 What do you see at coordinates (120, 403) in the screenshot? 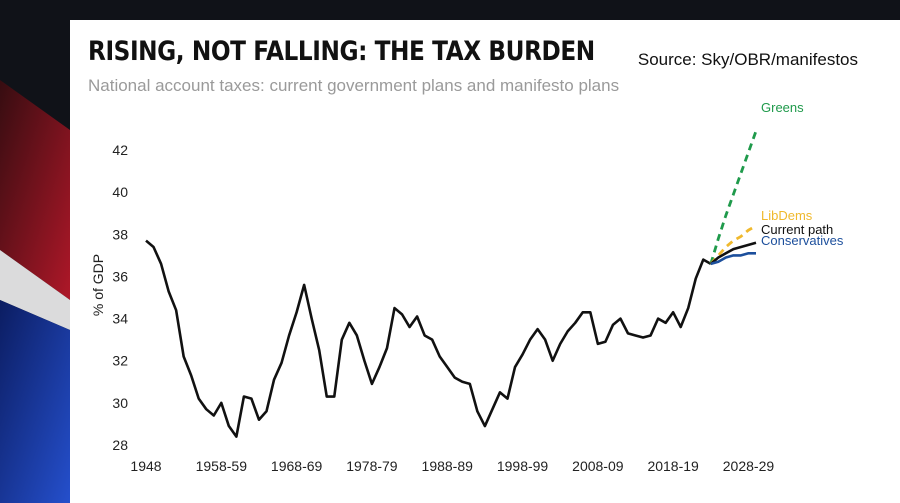
I see `y-tick-label: 30` at bounding box center [120, 403].